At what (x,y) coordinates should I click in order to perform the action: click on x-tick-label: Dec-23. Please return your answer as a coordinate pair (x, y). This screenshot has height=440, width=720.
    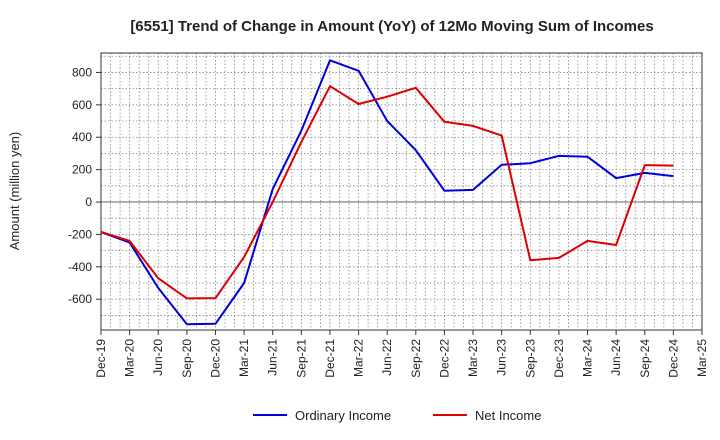
    Looking at the image, I should click on (559, 358).